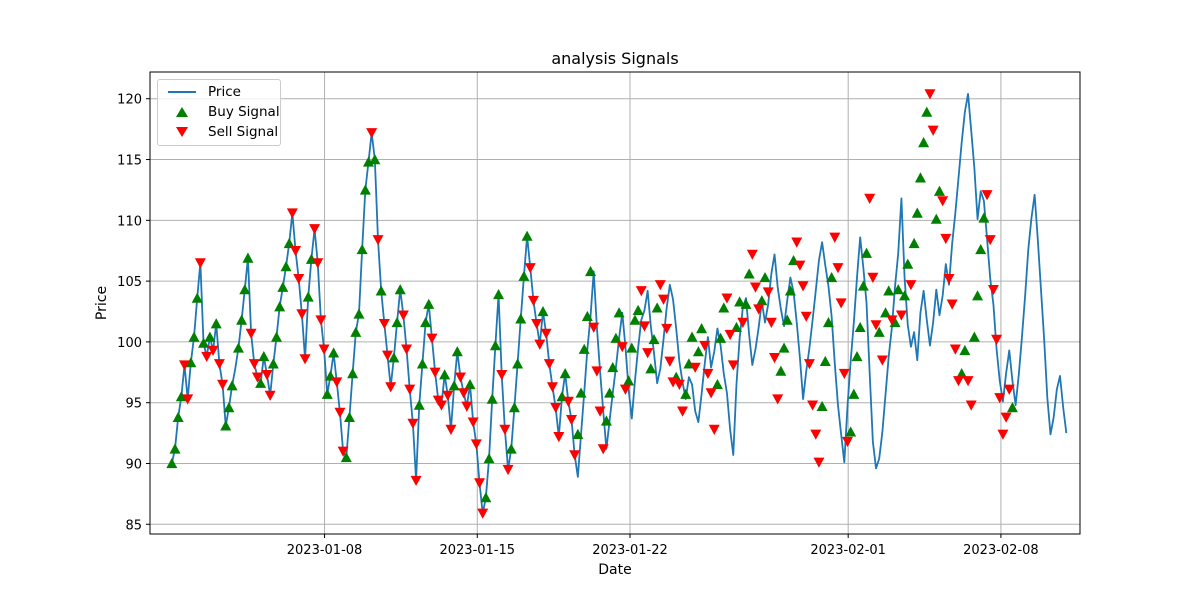 Image resolution: width=1200 pixels, height=604 pixels. Describe the element at coordinates (1001, 550) in the screenshot. I see `x-tick-label: 2023-02-08` at that location.